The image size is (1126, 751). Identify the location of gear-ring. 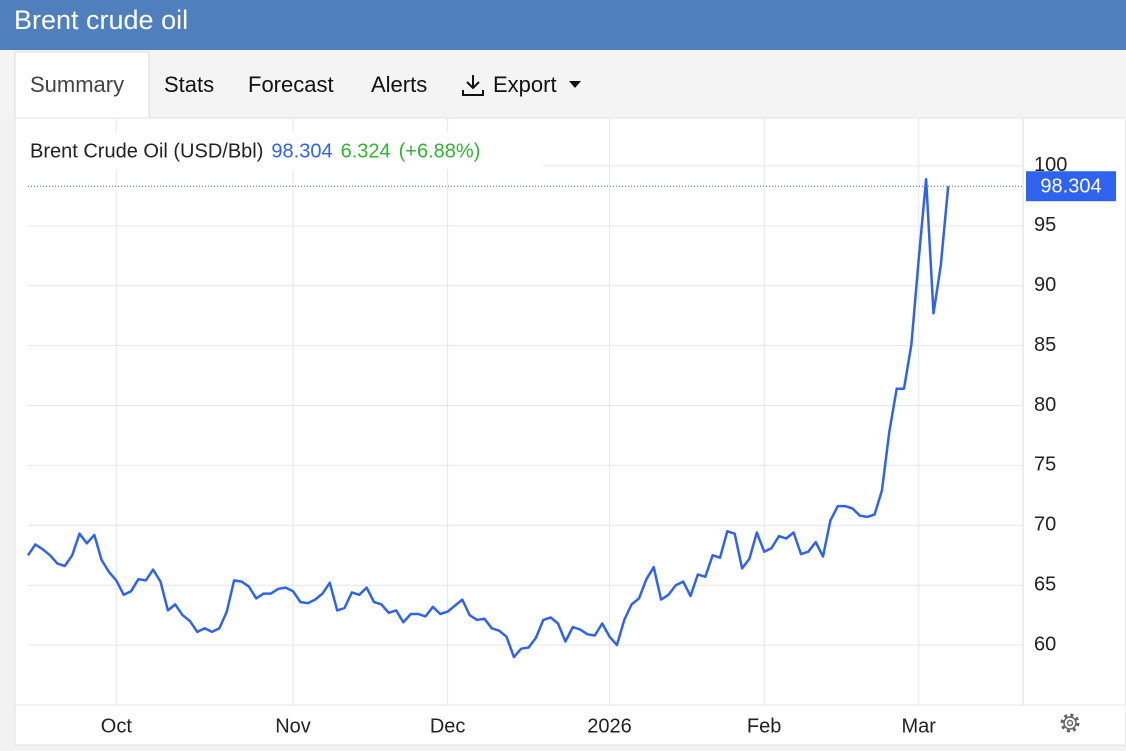
(1070, 723).